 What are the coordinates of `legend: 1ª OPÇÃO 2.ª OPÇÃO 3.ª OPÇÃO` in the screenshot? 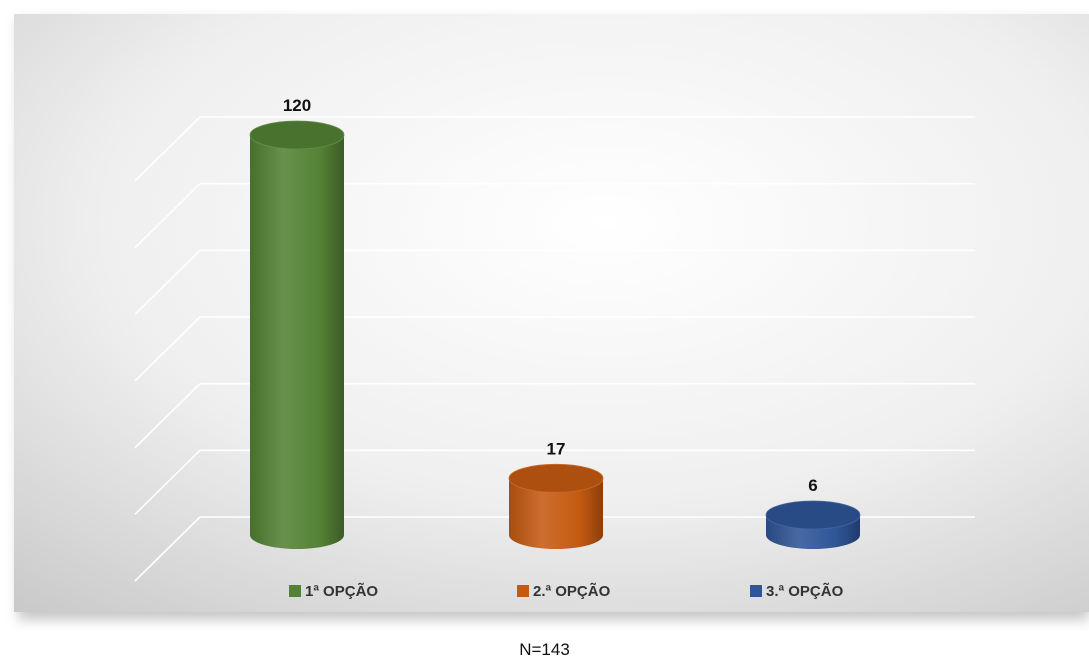 It's located at (566, 591).